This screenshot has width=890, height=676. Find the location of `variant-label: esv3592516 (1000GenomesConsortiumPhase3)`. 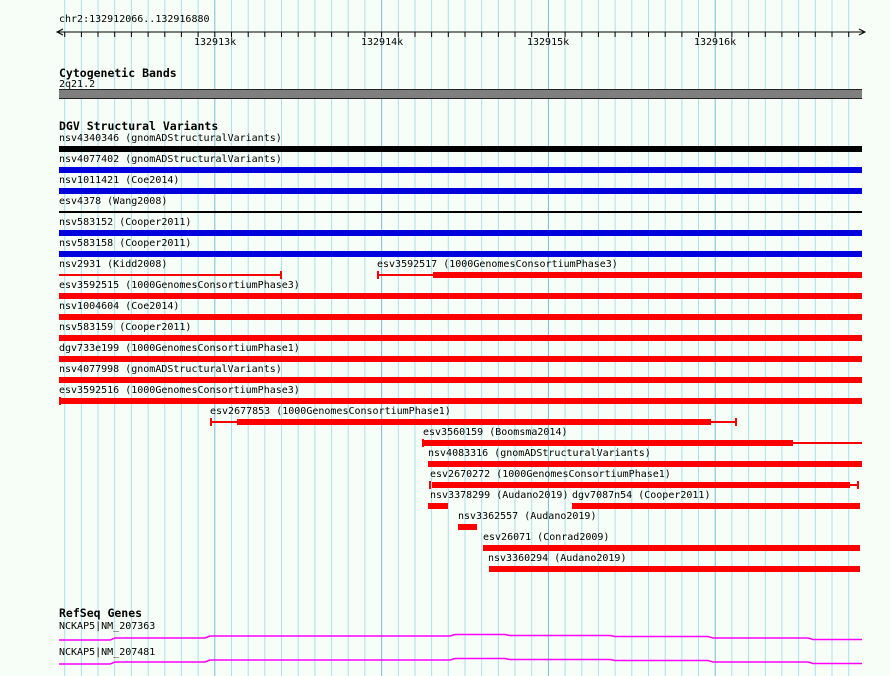

variant-label: esv3592516 (1000GenomesConsortiumPhase3) is located at coordinates (179, 390).